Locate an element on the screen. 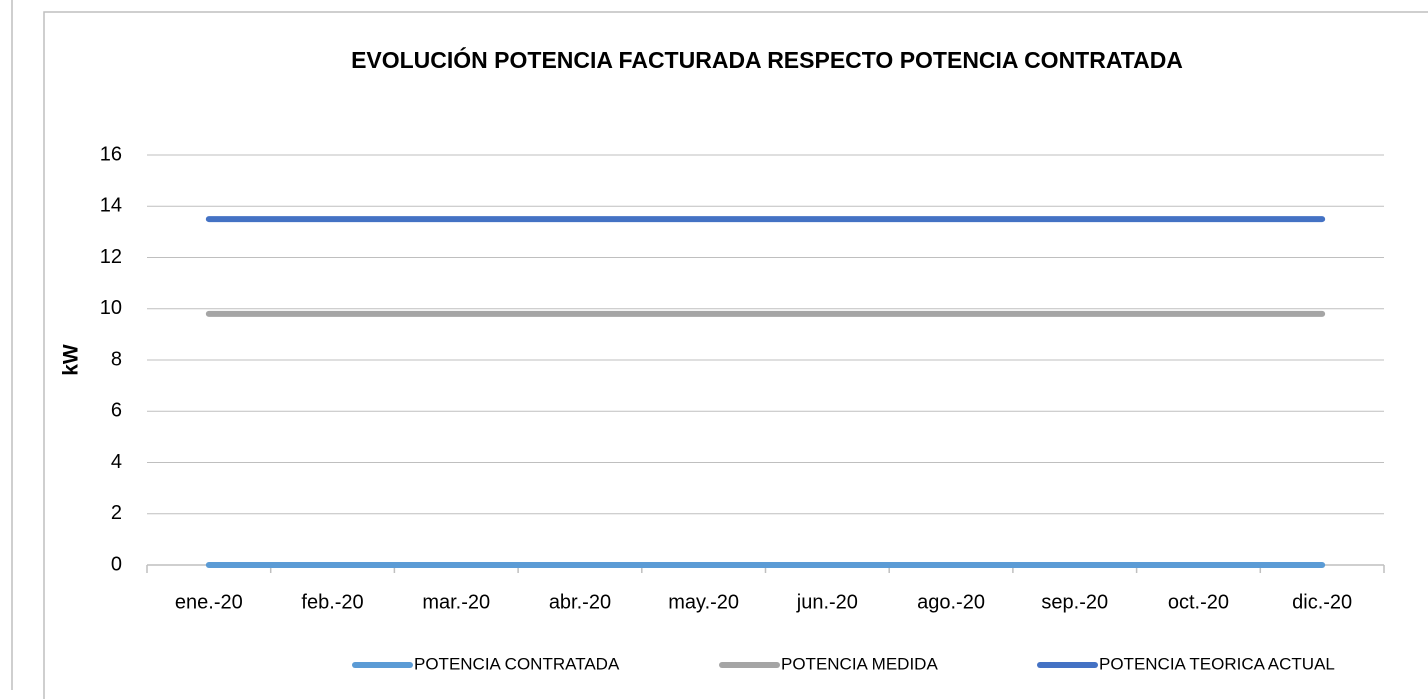  y-tick-label: 8 is located at coordinates (116, 359).